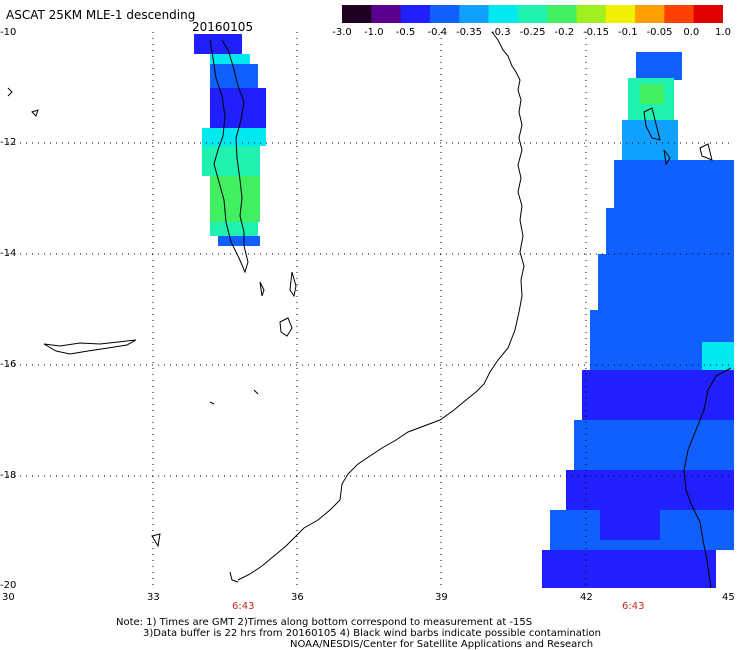  Describe the element at coordinates (243, 606) in the screenshot. I see `swath-time-left: 6:43` at that location.